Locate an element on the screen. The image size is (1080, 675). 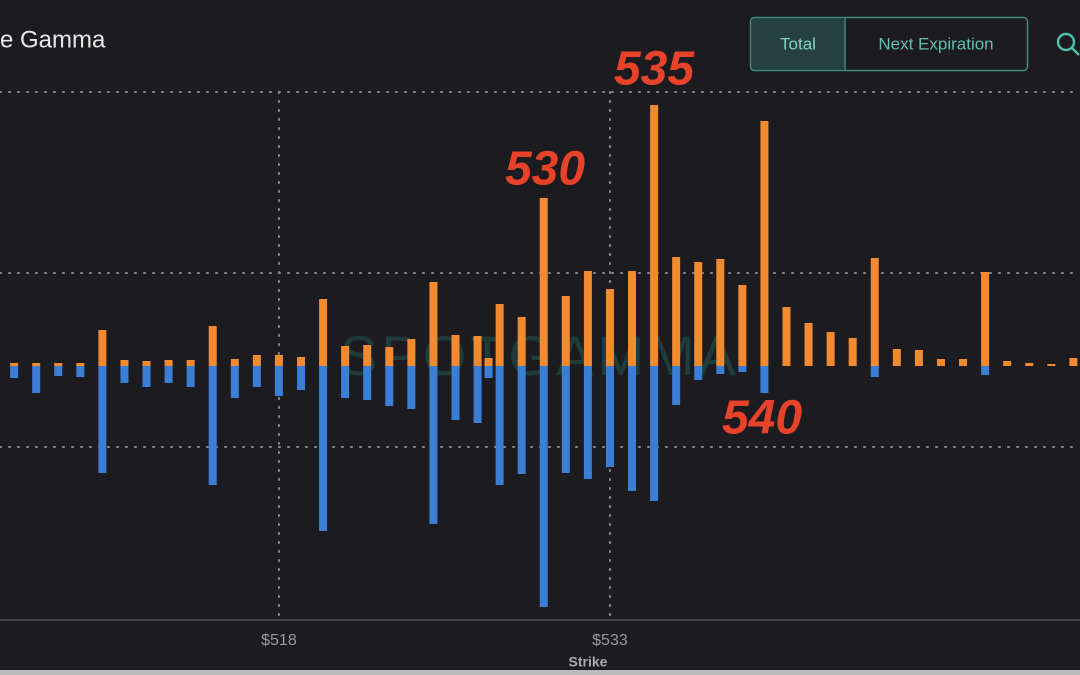
annotation: 535 is located at coordinates (654, 69).